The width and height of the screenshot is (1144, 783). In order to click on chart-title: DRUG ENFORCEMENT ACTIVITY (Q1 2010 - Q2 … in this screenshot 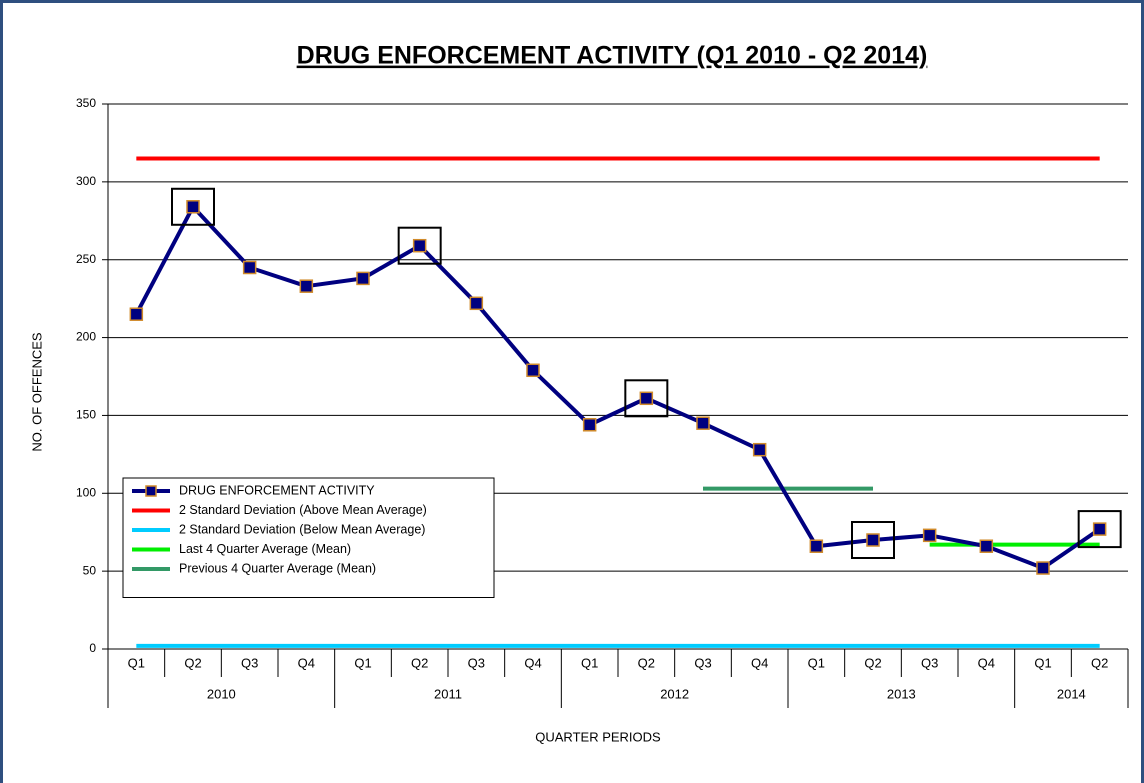, I will do `click(612, 56)`.